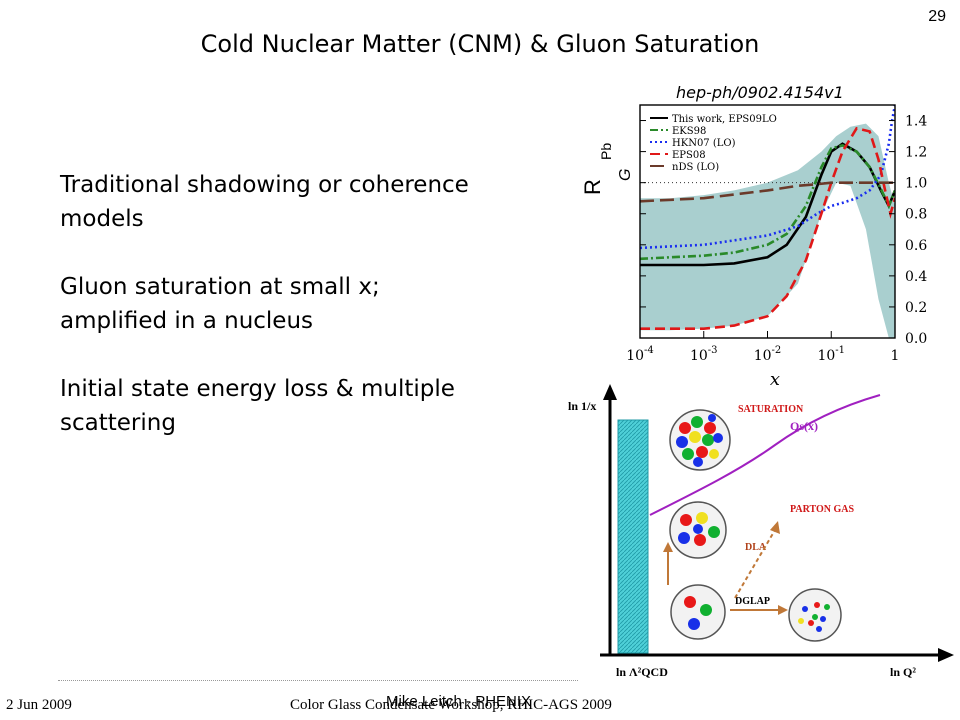  What do you see at coordinates (783, 610) in the screenshot?
I see `dglap-arrowhead` at bounding box center [783, 610].